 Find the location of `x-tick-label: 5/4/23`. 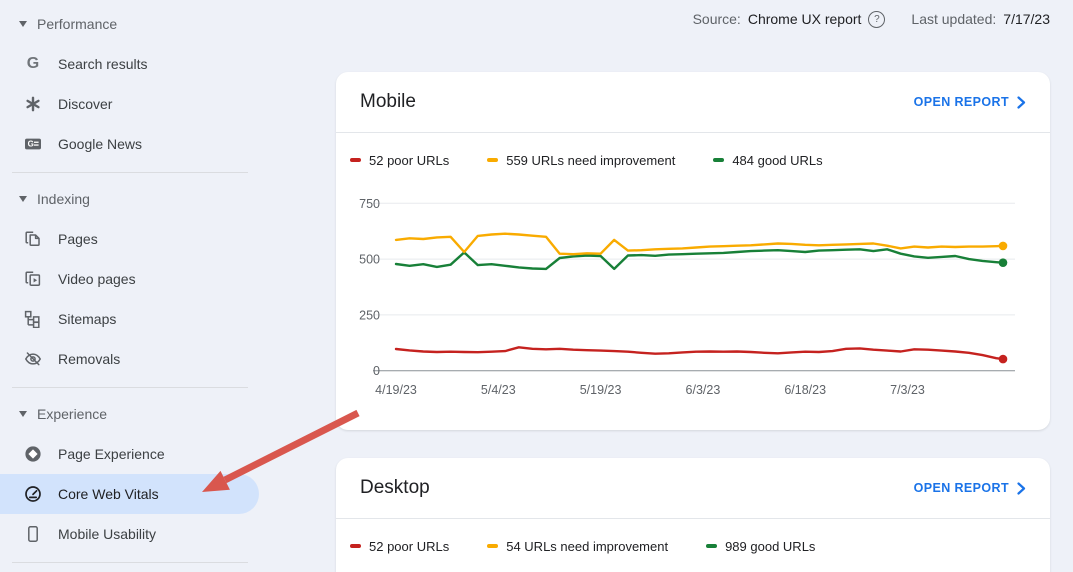

x-tick-label: 5/4/23 is located at coordinates (498, 390).